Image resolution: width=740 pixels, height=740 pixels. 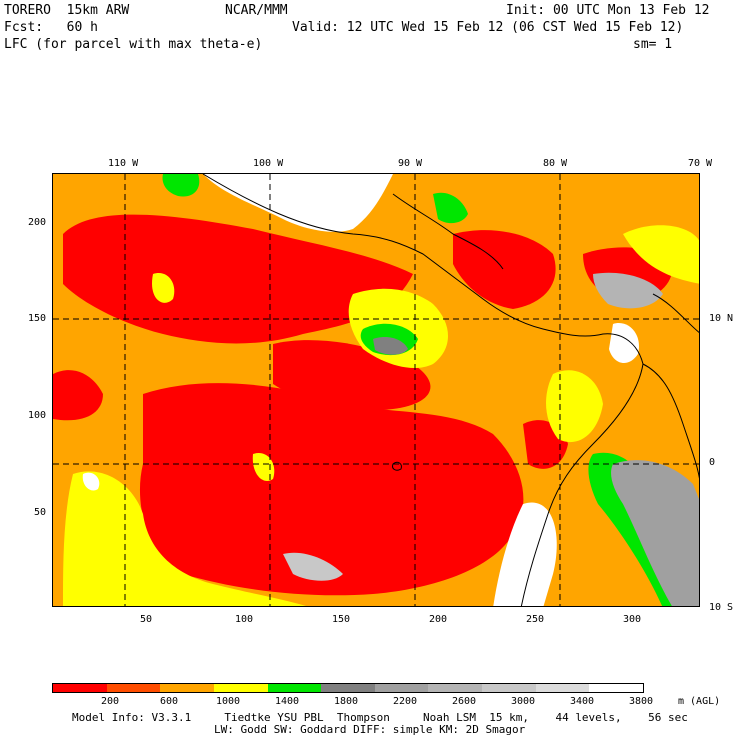 What do you see at coordinates (721, 318) in the screenshot?
I see `lat-label-10n: 10 N` at bounding box center [721, 318].